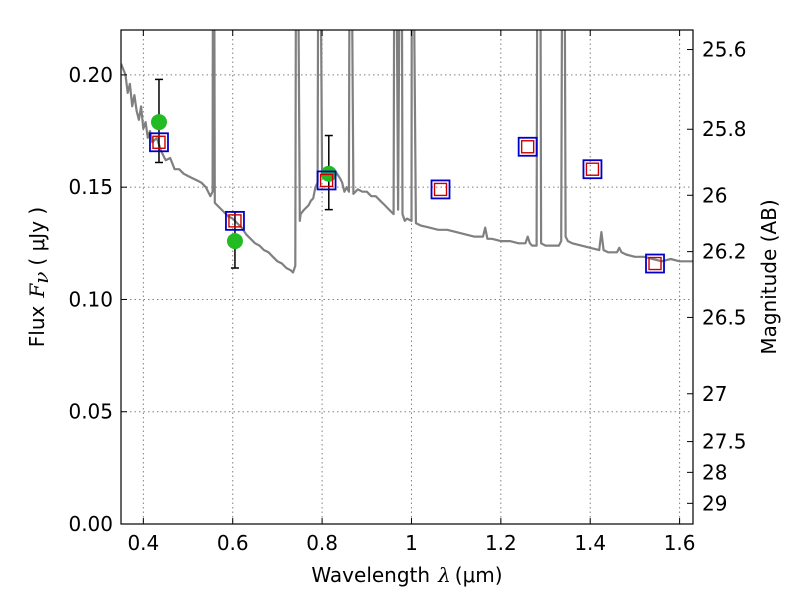 Image resolution: width=800 pixels, height=600 pixels. What do you see at coordinates (90, 75) in the screenshot?
I see `y-tick-label: 0.20` at bounding box center [90, 75].